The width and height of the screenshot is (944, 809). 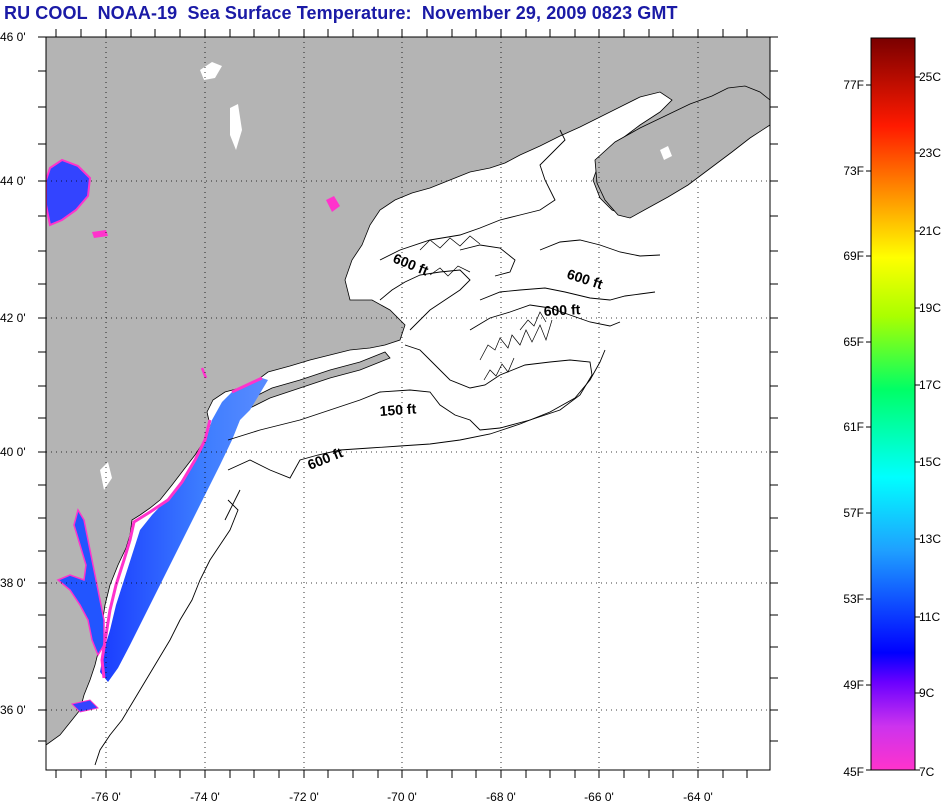 What do you see at coordinates (304, 797) in the screenshot?
I see `lon-label: -72 0'` at bounding box center [304, 797].